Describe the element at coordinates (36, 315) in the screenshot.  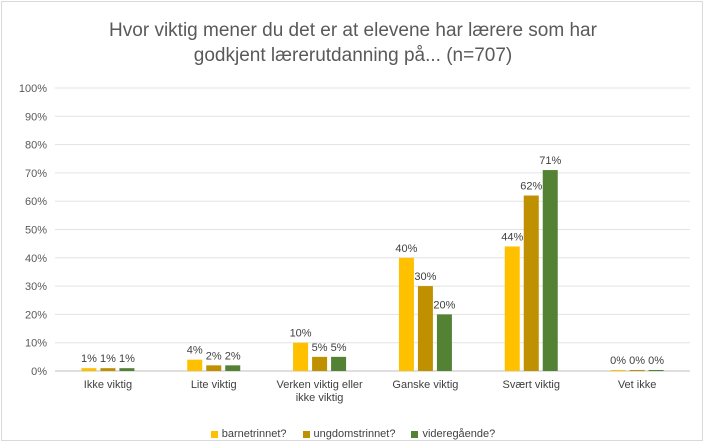
I see `y-tick-label: 20%` at that location.